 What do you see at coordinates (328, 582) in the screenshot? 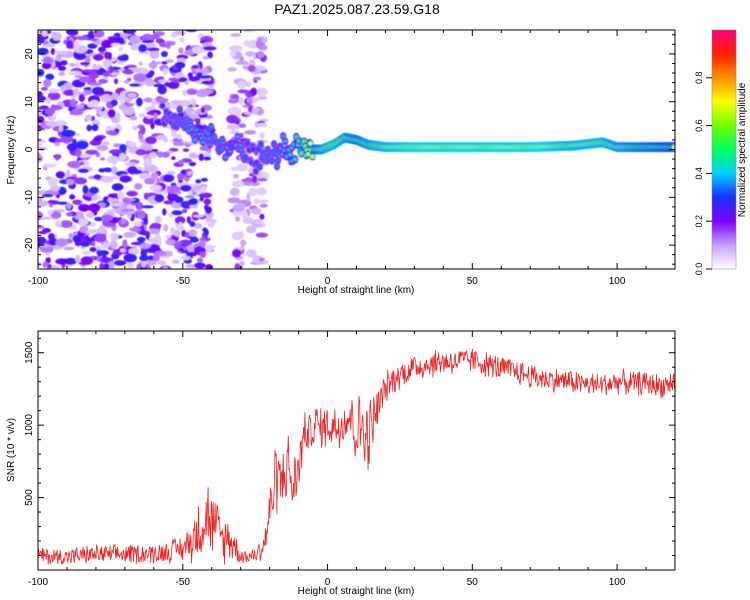
I see `x-tick-label: 0` at bounding box center [328, 582].